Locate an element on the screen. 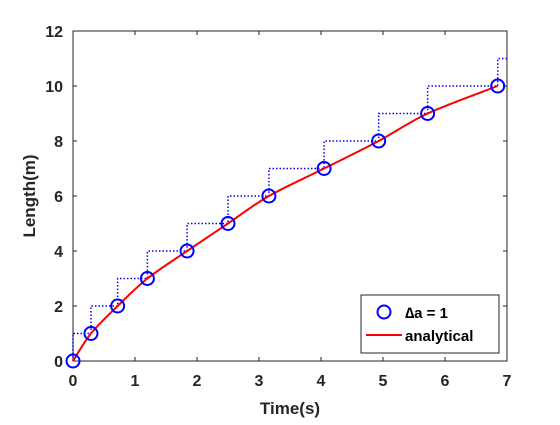  y-tick-label: 6 is located at coordinates (58, 197).